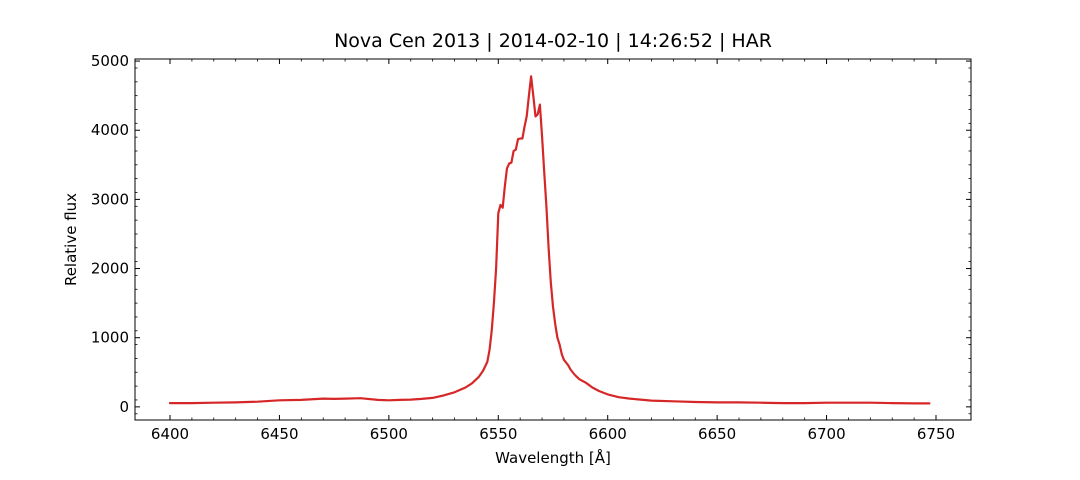 The height and width of the screenshot is (480, 1080). Describe the element at coordinates (826, 434) in the screenshot. I see `x-tick-label: 6700` at that location.